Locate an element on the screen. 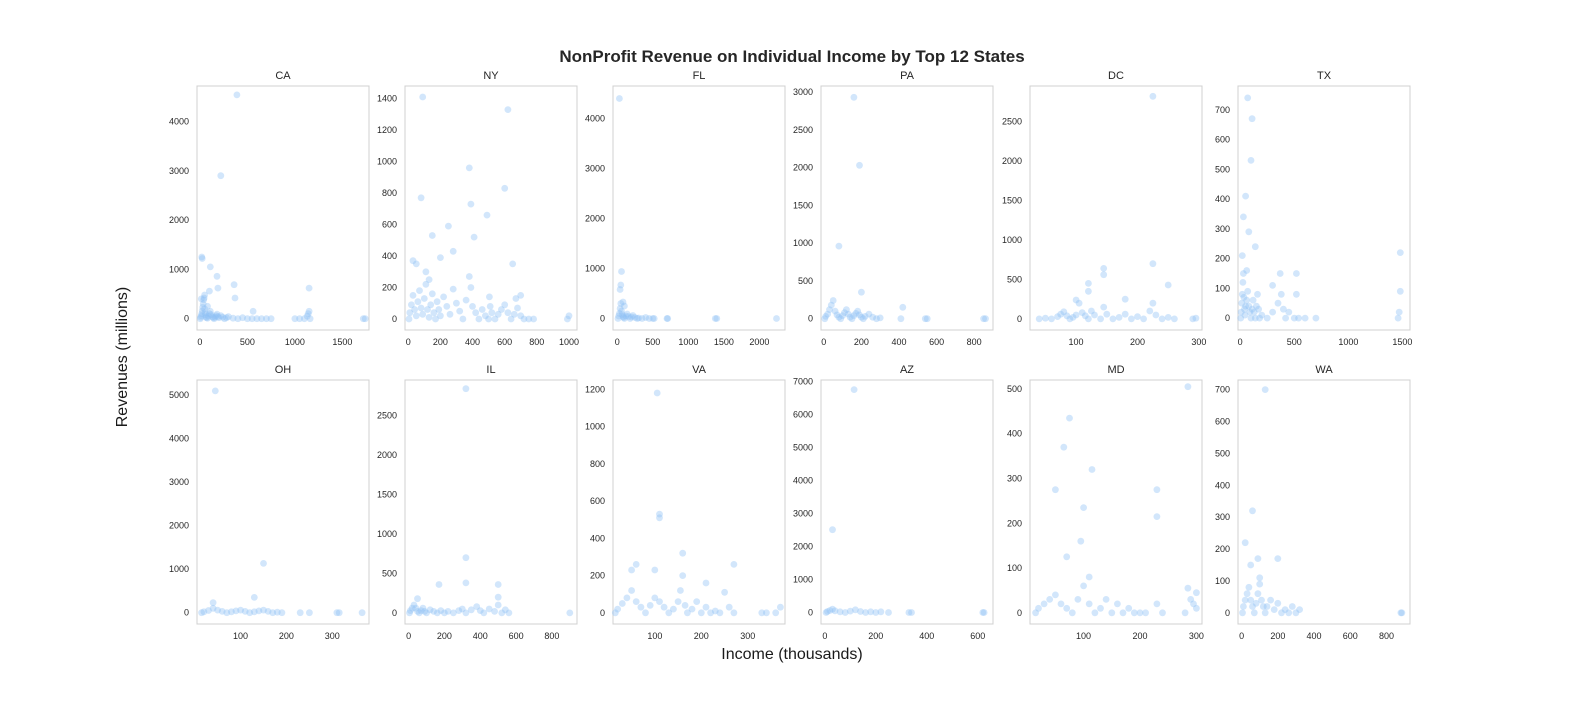 This screenshot has width=1584, height=720. x-tick-label: 1500 is located at coordinates (1402, 342).